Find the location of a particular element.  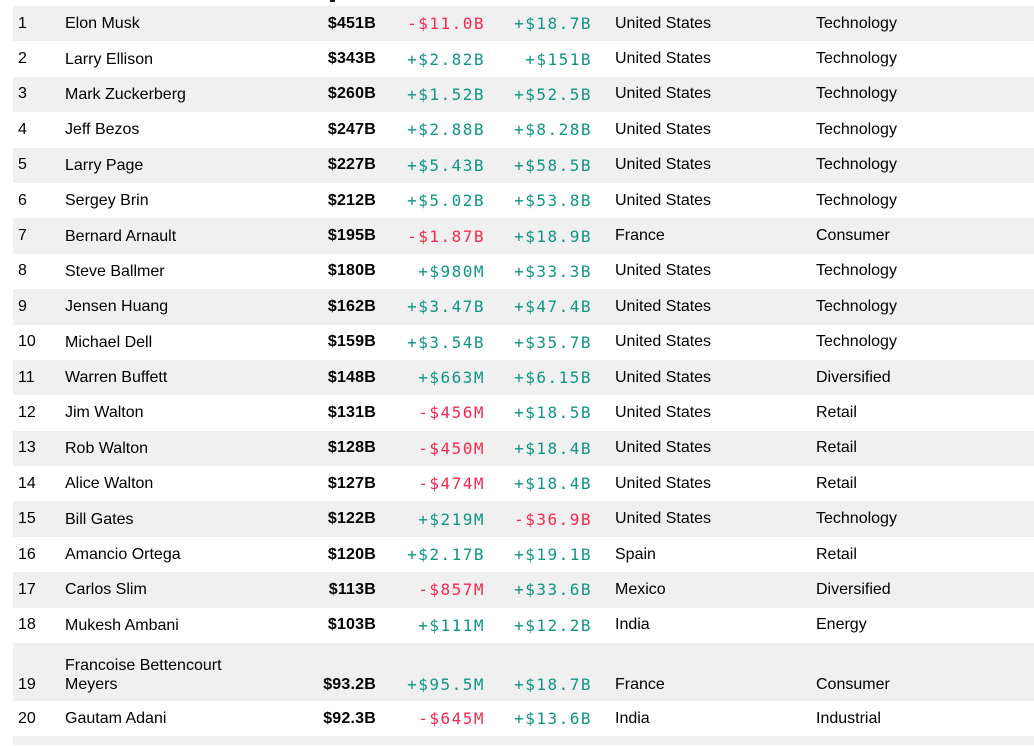

ytd-change-cell: +$18.7B is located at coordinates (553, 24).